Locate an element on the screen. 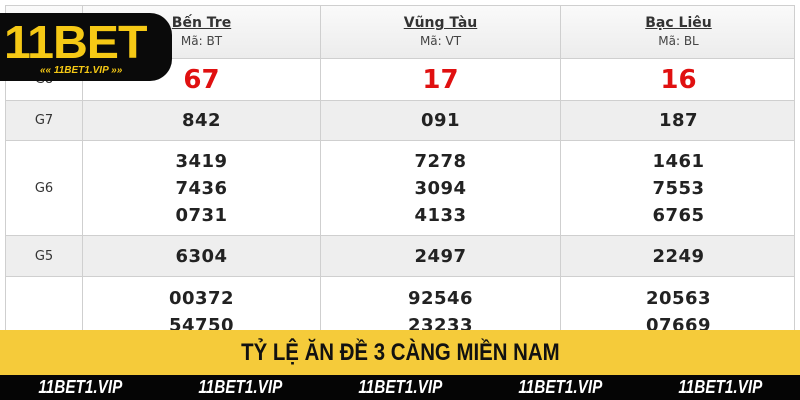  province-header: Bến Tre Mã: BT is located at coordinates (202, 32).